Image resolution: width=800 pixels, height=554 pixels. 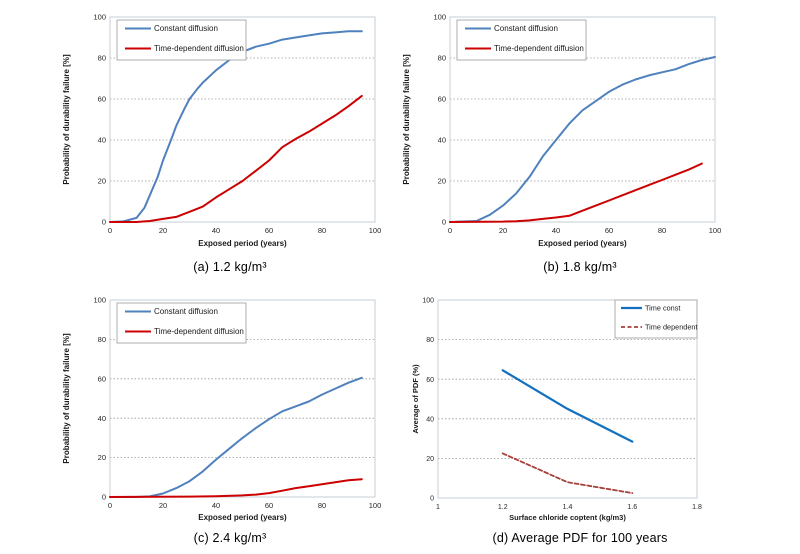 What do you see at coordinates (568, 507) in the screenshot?
I see `x-tick-label: 1.4` at bounding box center [568, 507].